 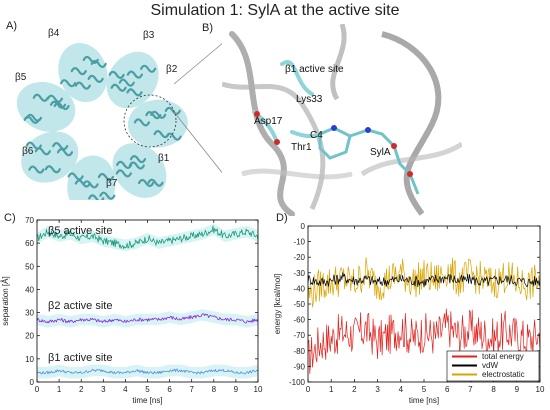 I want to click on panel-a-label: A), so click(x=11, y=26).